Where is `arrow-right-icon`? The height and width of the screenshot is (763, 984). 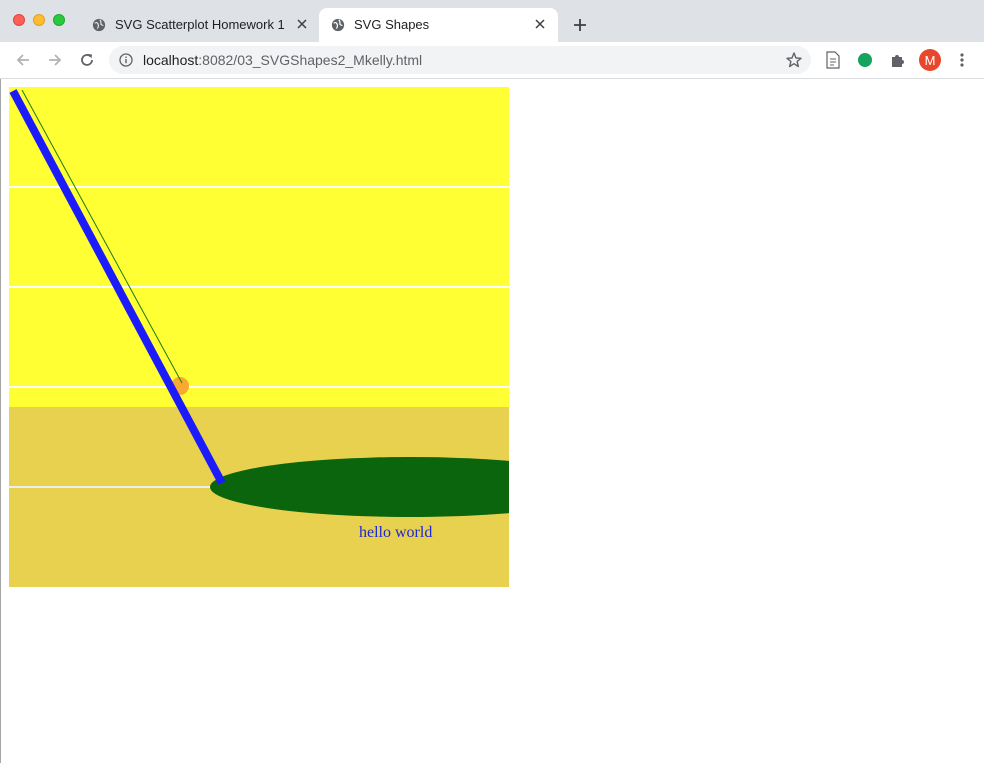
arrow-right-icon is located at coordinates (55, 60).